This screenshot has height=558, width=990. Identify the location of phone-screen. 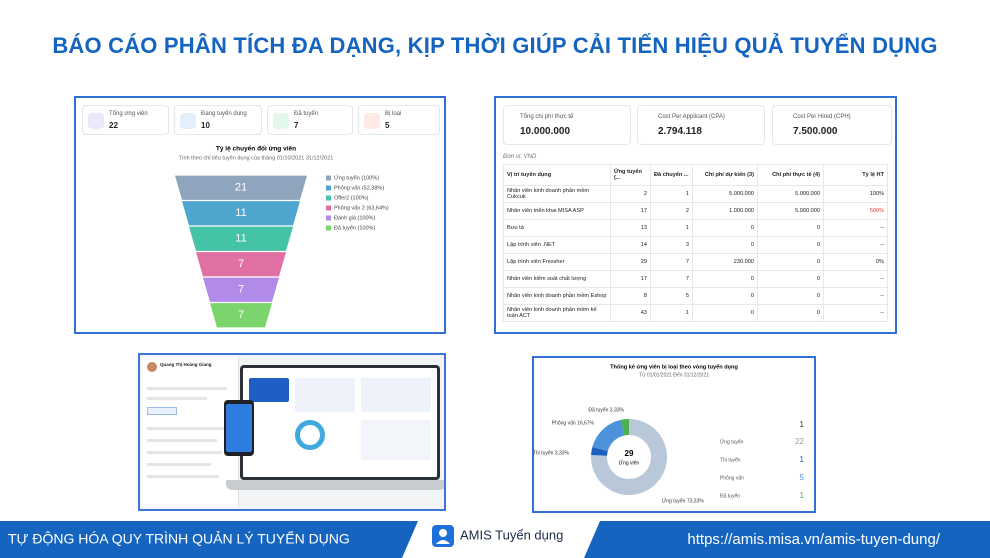
(239, 428).